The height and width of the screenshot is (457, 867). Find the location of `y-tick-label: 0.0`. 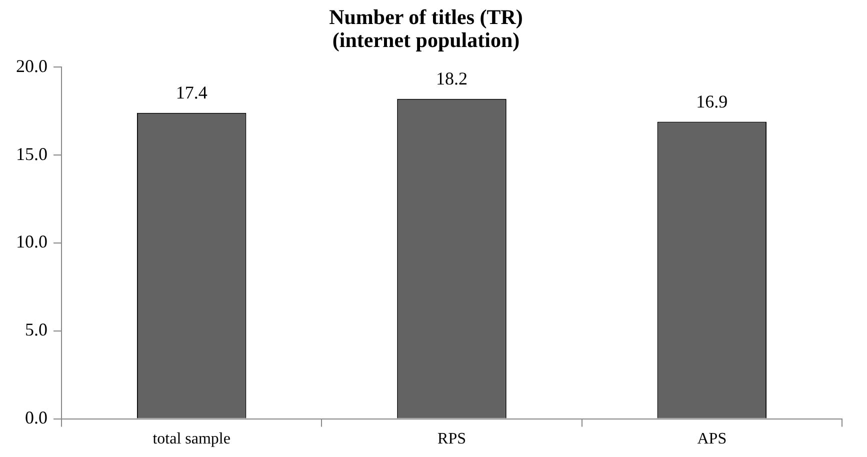

y-tick-label: 0.0 is located at coordinates (36, 418).